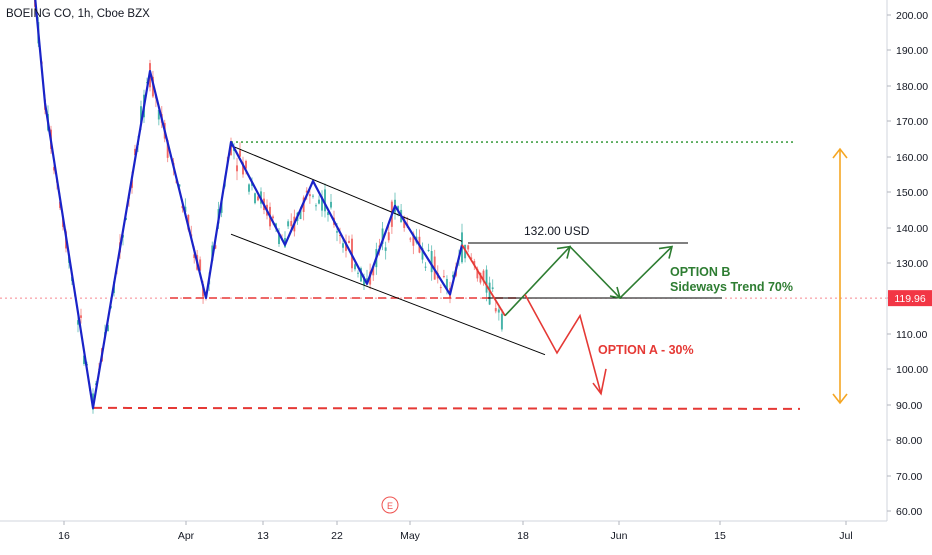 The height and width of the screenshot is (555, 932). I want to click on price-tick-label: 130.00, so click(912, 264).